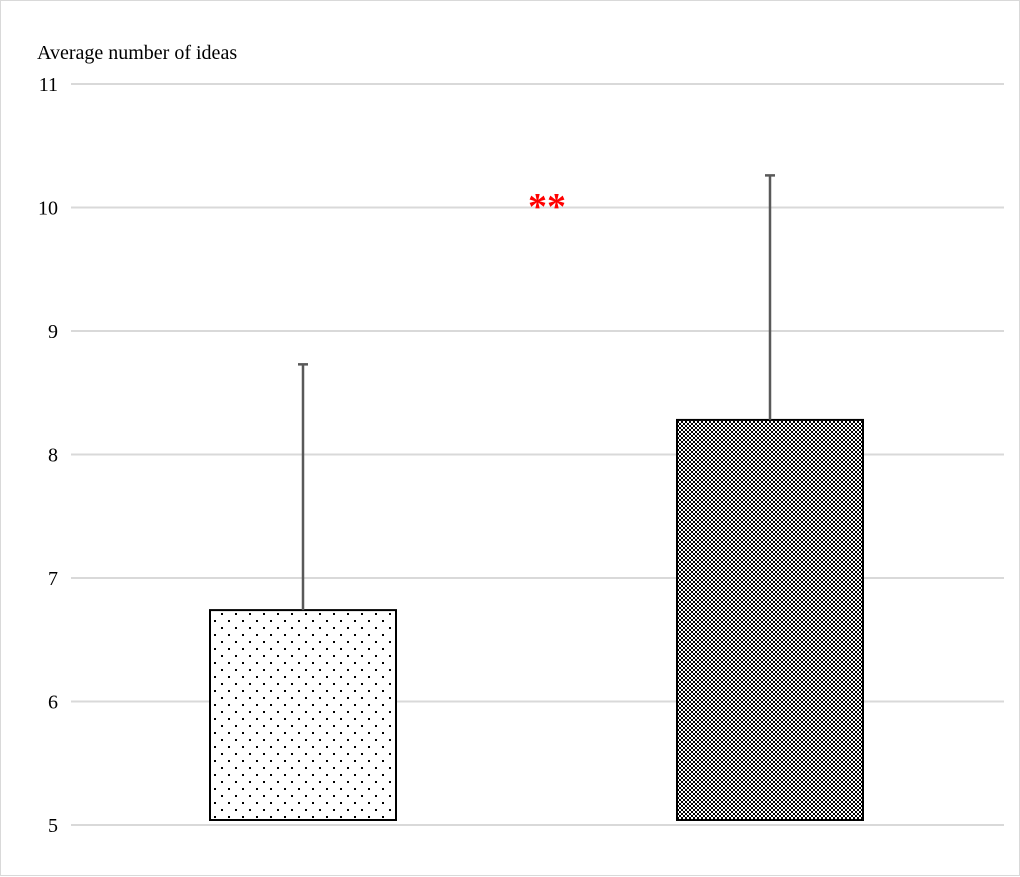  I want to click on y-tick-labels: 5 6 7 8 9 10 11, so click(48, 455).